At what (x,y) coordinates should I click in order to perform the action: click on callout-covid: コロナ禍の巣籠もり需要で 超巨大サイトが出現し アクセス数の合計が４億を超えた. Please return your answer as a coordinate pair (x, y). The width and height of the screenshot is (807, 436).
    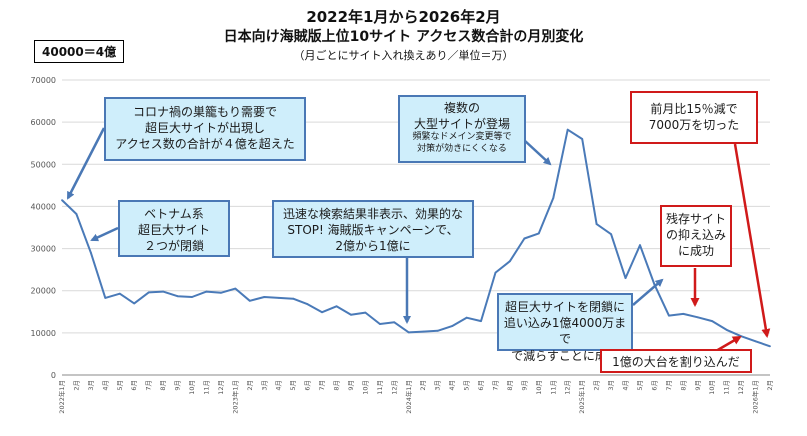
    Looking at the image, I should click on (205, 129).